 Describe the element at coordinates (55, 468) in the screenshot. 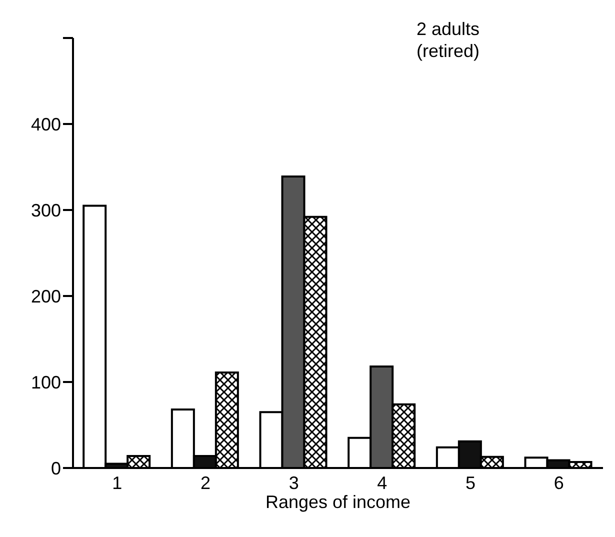

I see `y-tick-label: 0` at that location.